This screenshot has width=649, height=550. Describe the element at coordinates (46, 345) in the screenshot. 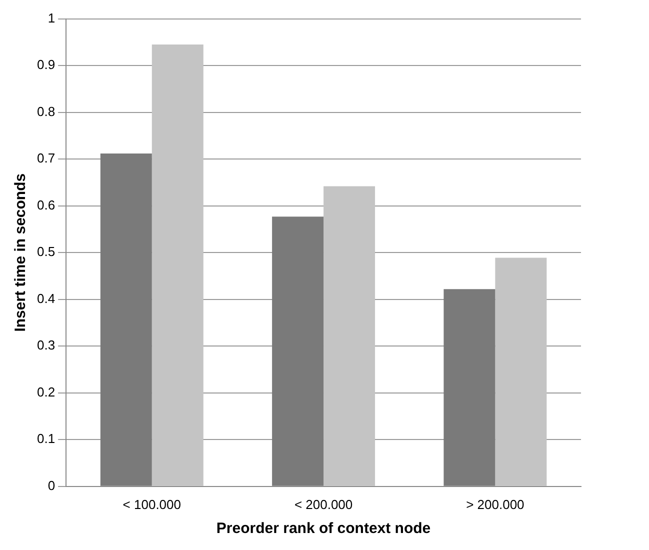

I see `y-tick-label: 0.3` at that location.